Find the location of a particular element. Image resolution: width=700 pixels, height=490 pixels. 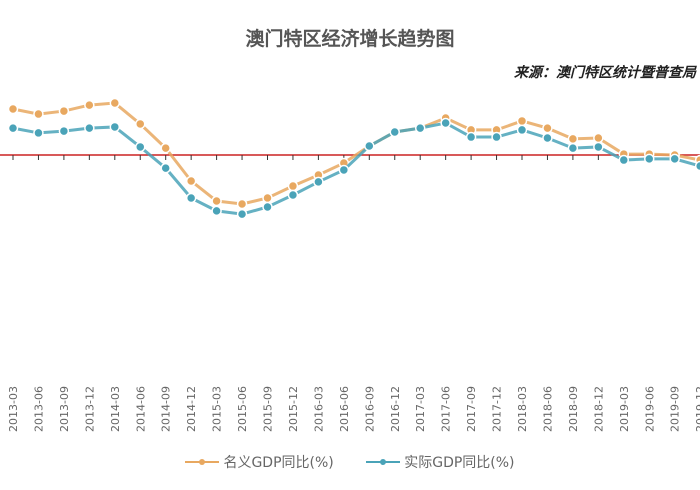

legend-label-nominal: 名义GDP同比(%) is located at coordinates (278, 463).